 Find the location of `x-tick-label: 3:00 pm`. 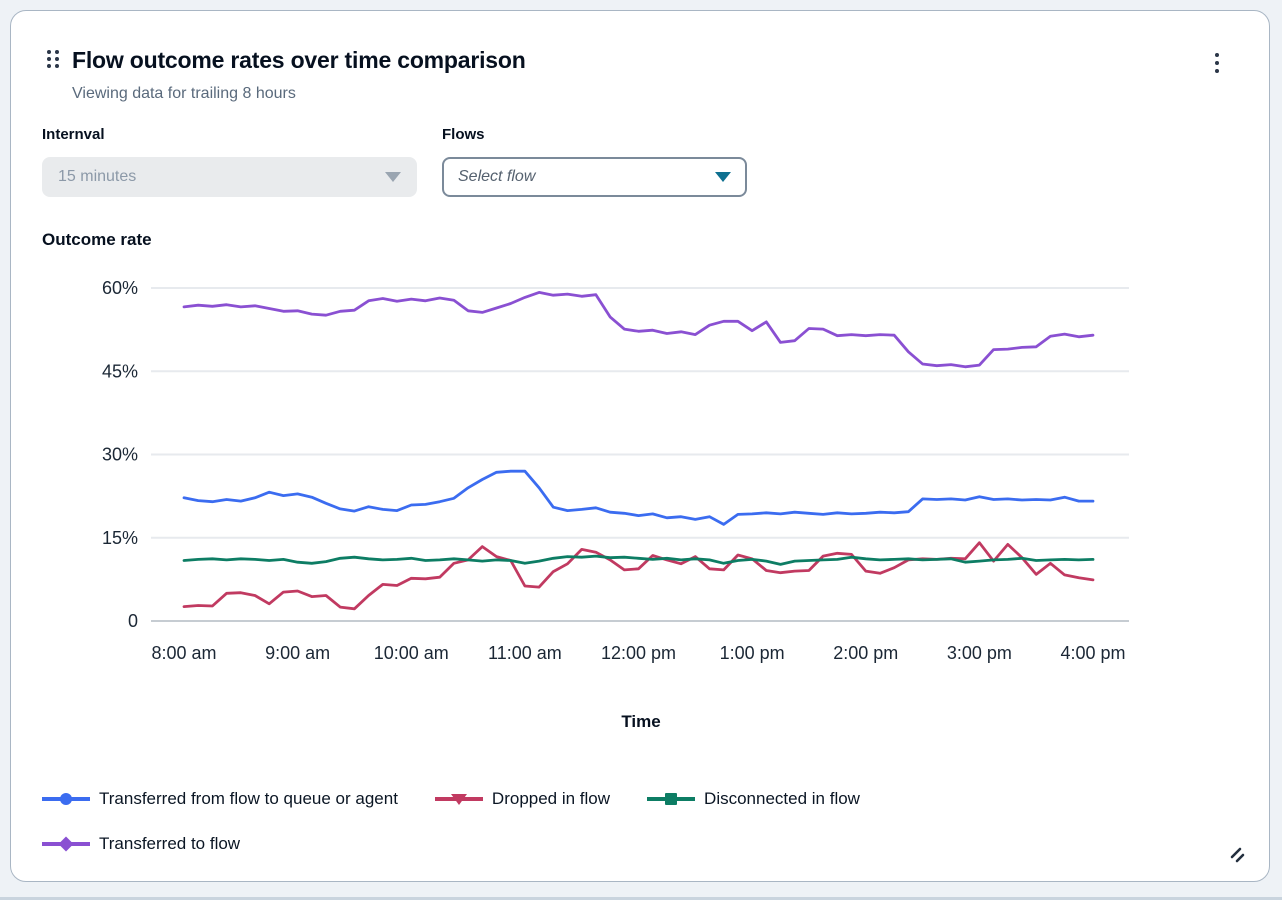

x-tick-label: 3:00 pm is located at coordinates (979, 653).